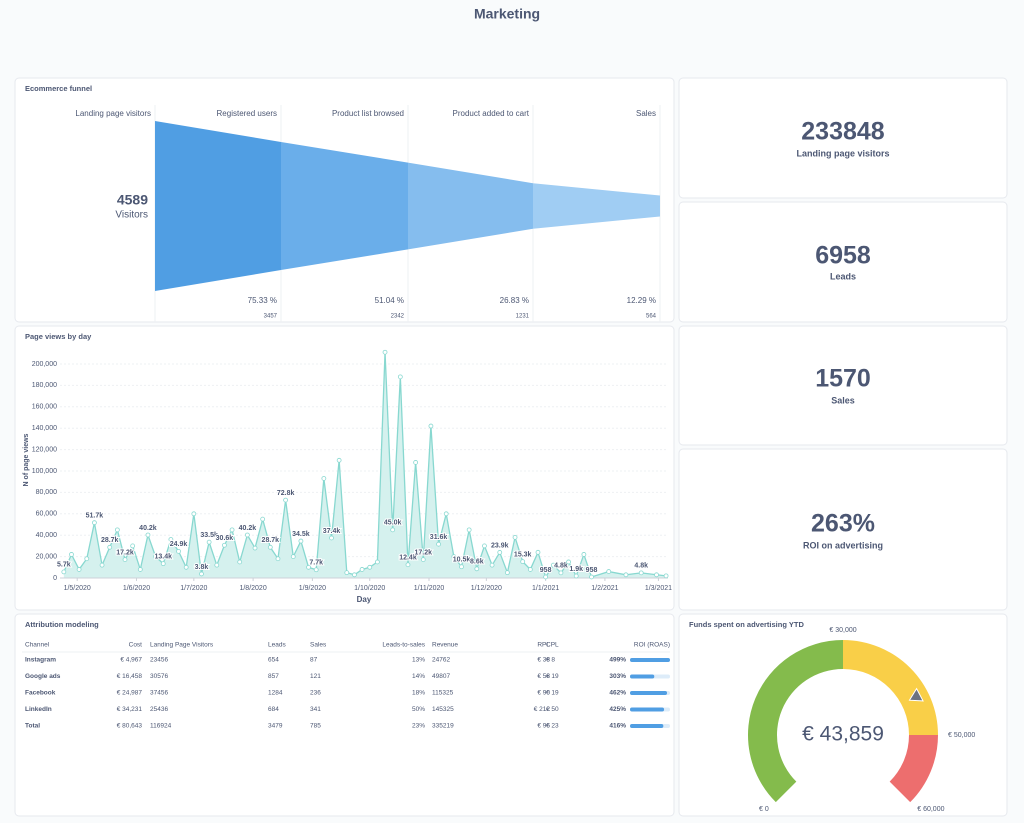 The image size is (1024, 823). I want to click on funnel-segment, so click(344, 206).